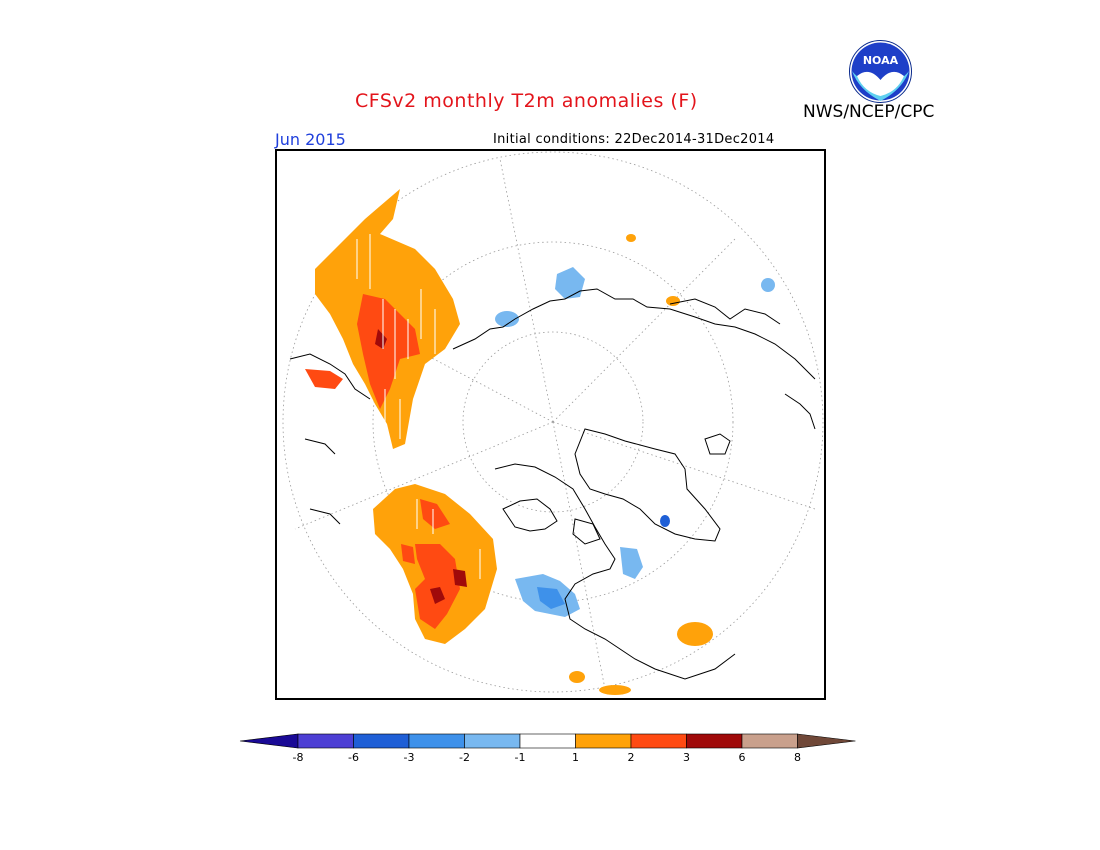  Describe the element at coordinates (547, 757) in the screenshot. I see `colorbar-labels: -8 -6 -3 -2 -1 1 2 3 6 8` at that location.